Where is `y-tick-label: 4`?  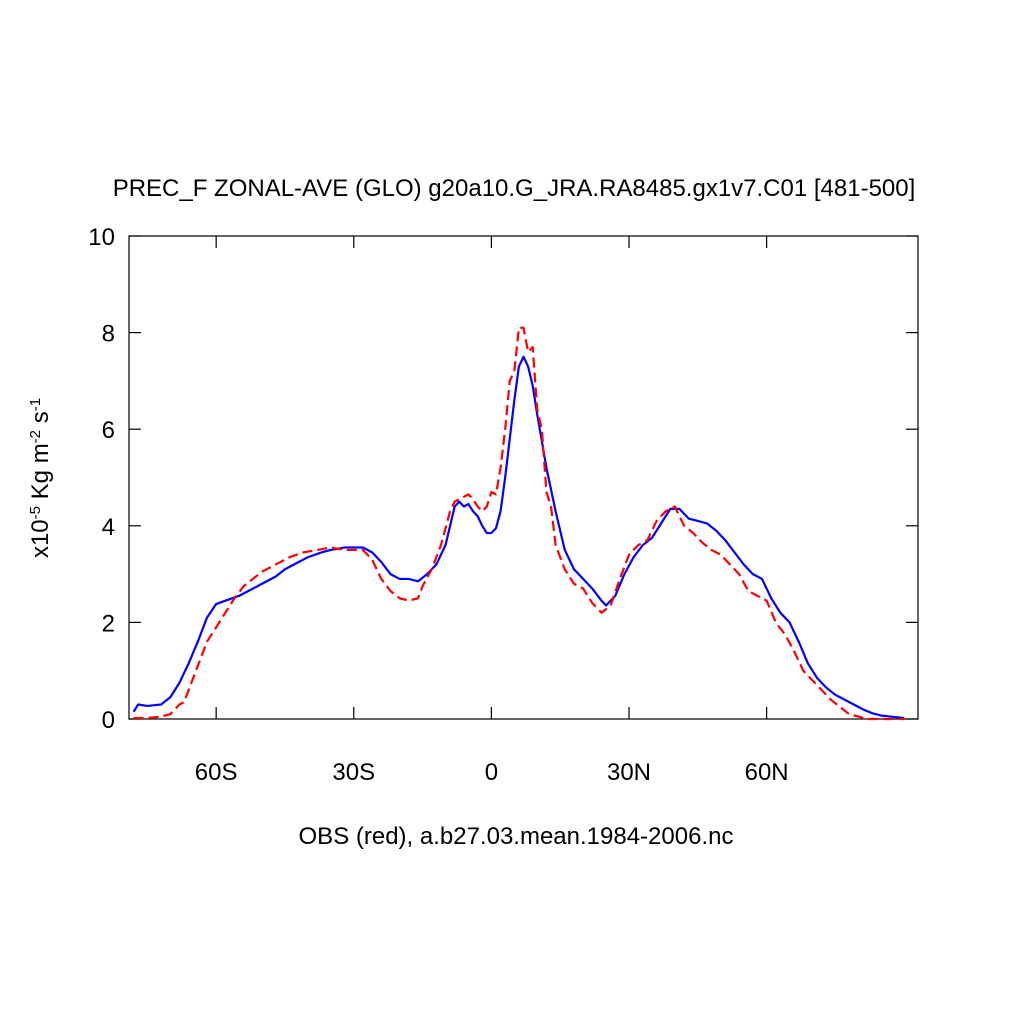
y-tick-label: 4 is located at coordinates (108, 527).